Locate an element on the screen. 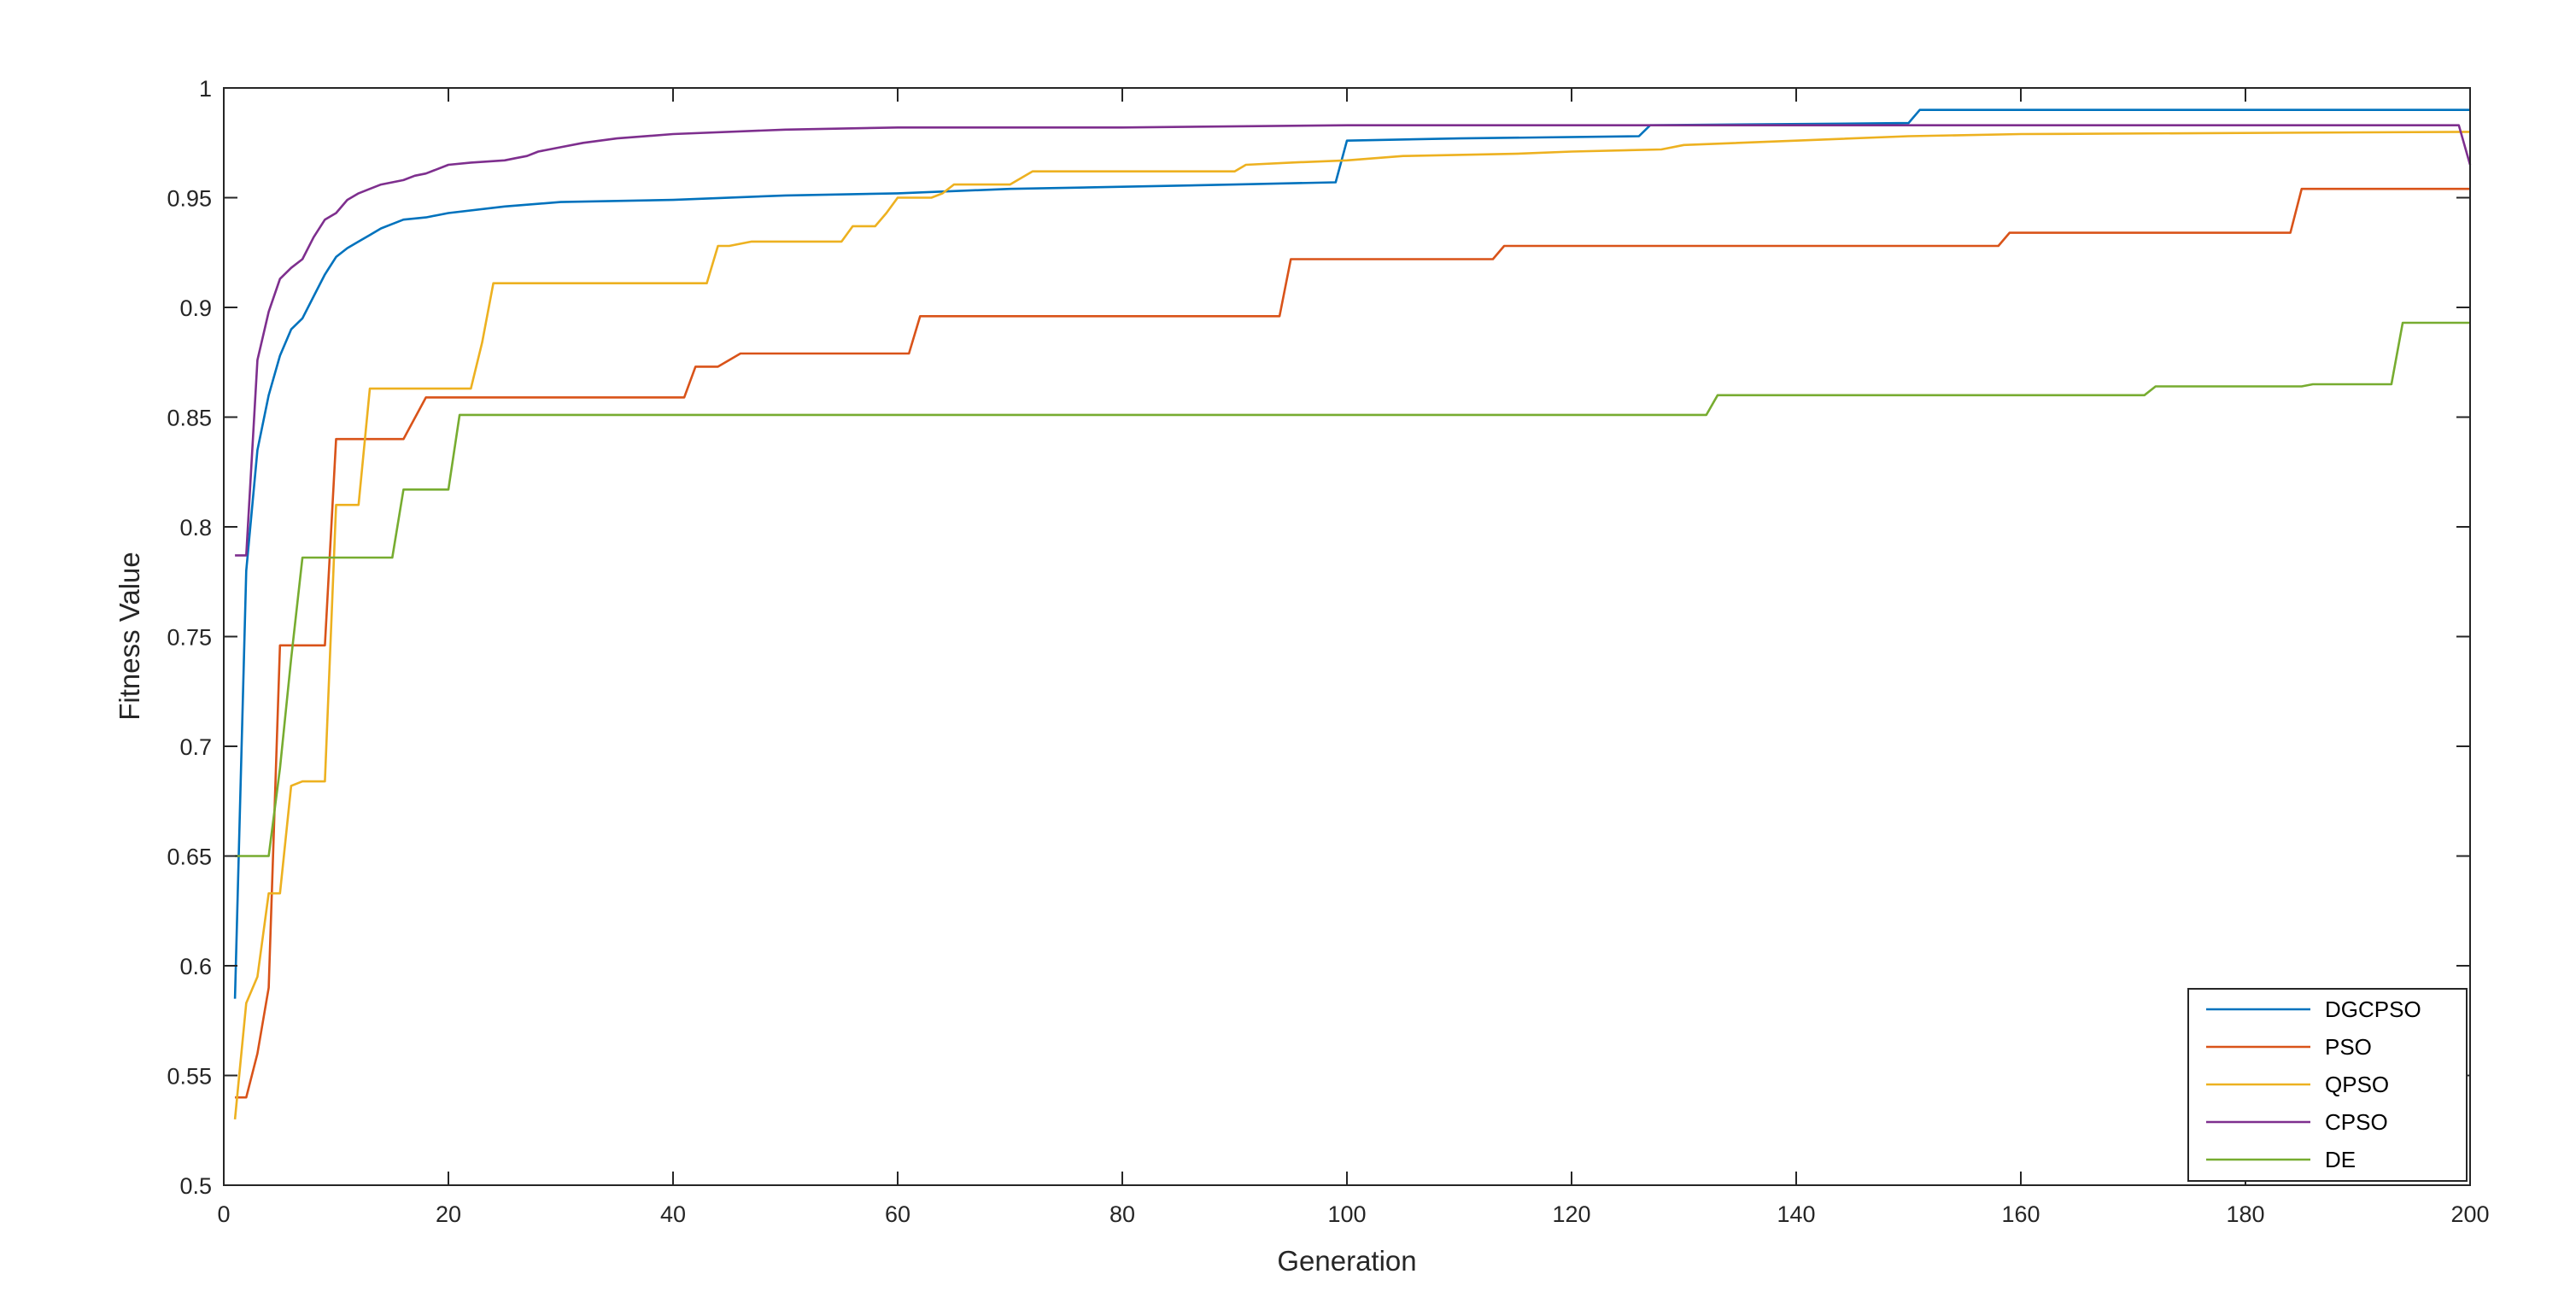  y-tick-label: 0.55 is located at coordinates (189, 1077).